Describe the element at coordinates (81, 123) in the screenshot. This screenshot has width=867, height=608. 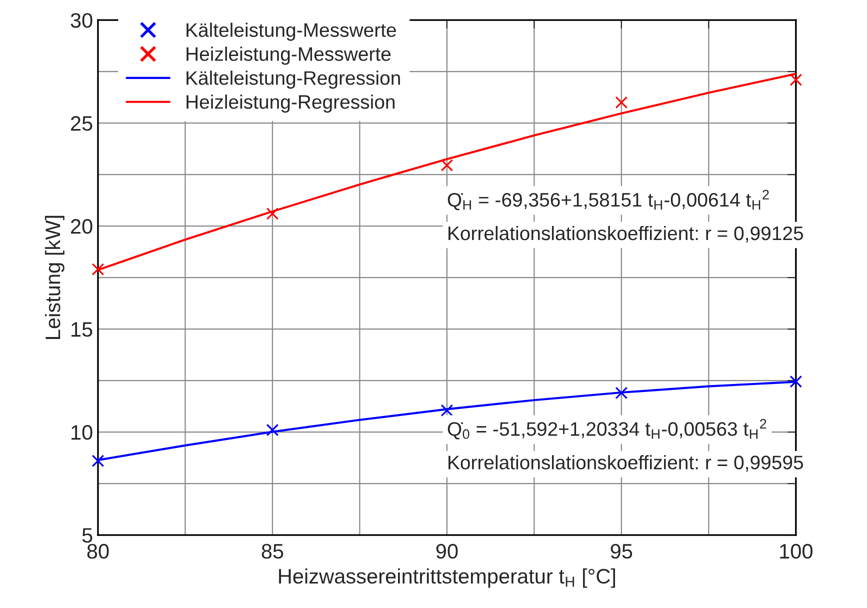
I see `y-tick-label: 25` at that location.